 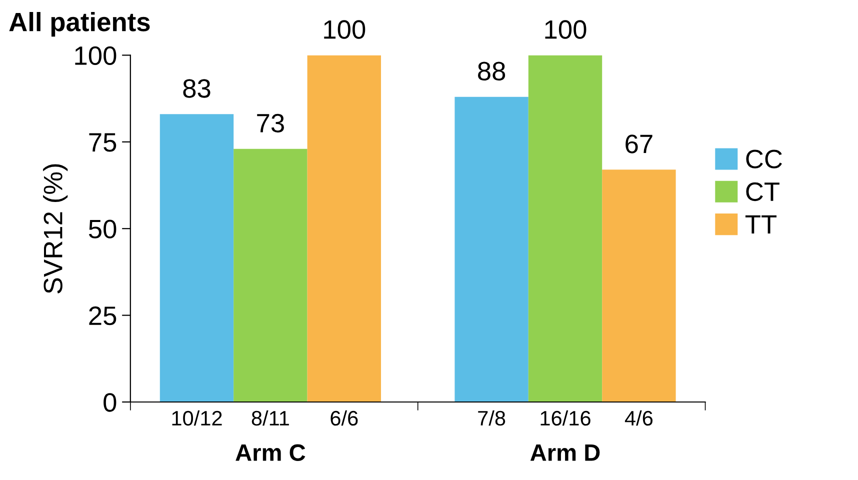 What do you see at coordinates (196, 88) in the screenshot?
I see `data-label: 83` at bounding box center [196, 88].